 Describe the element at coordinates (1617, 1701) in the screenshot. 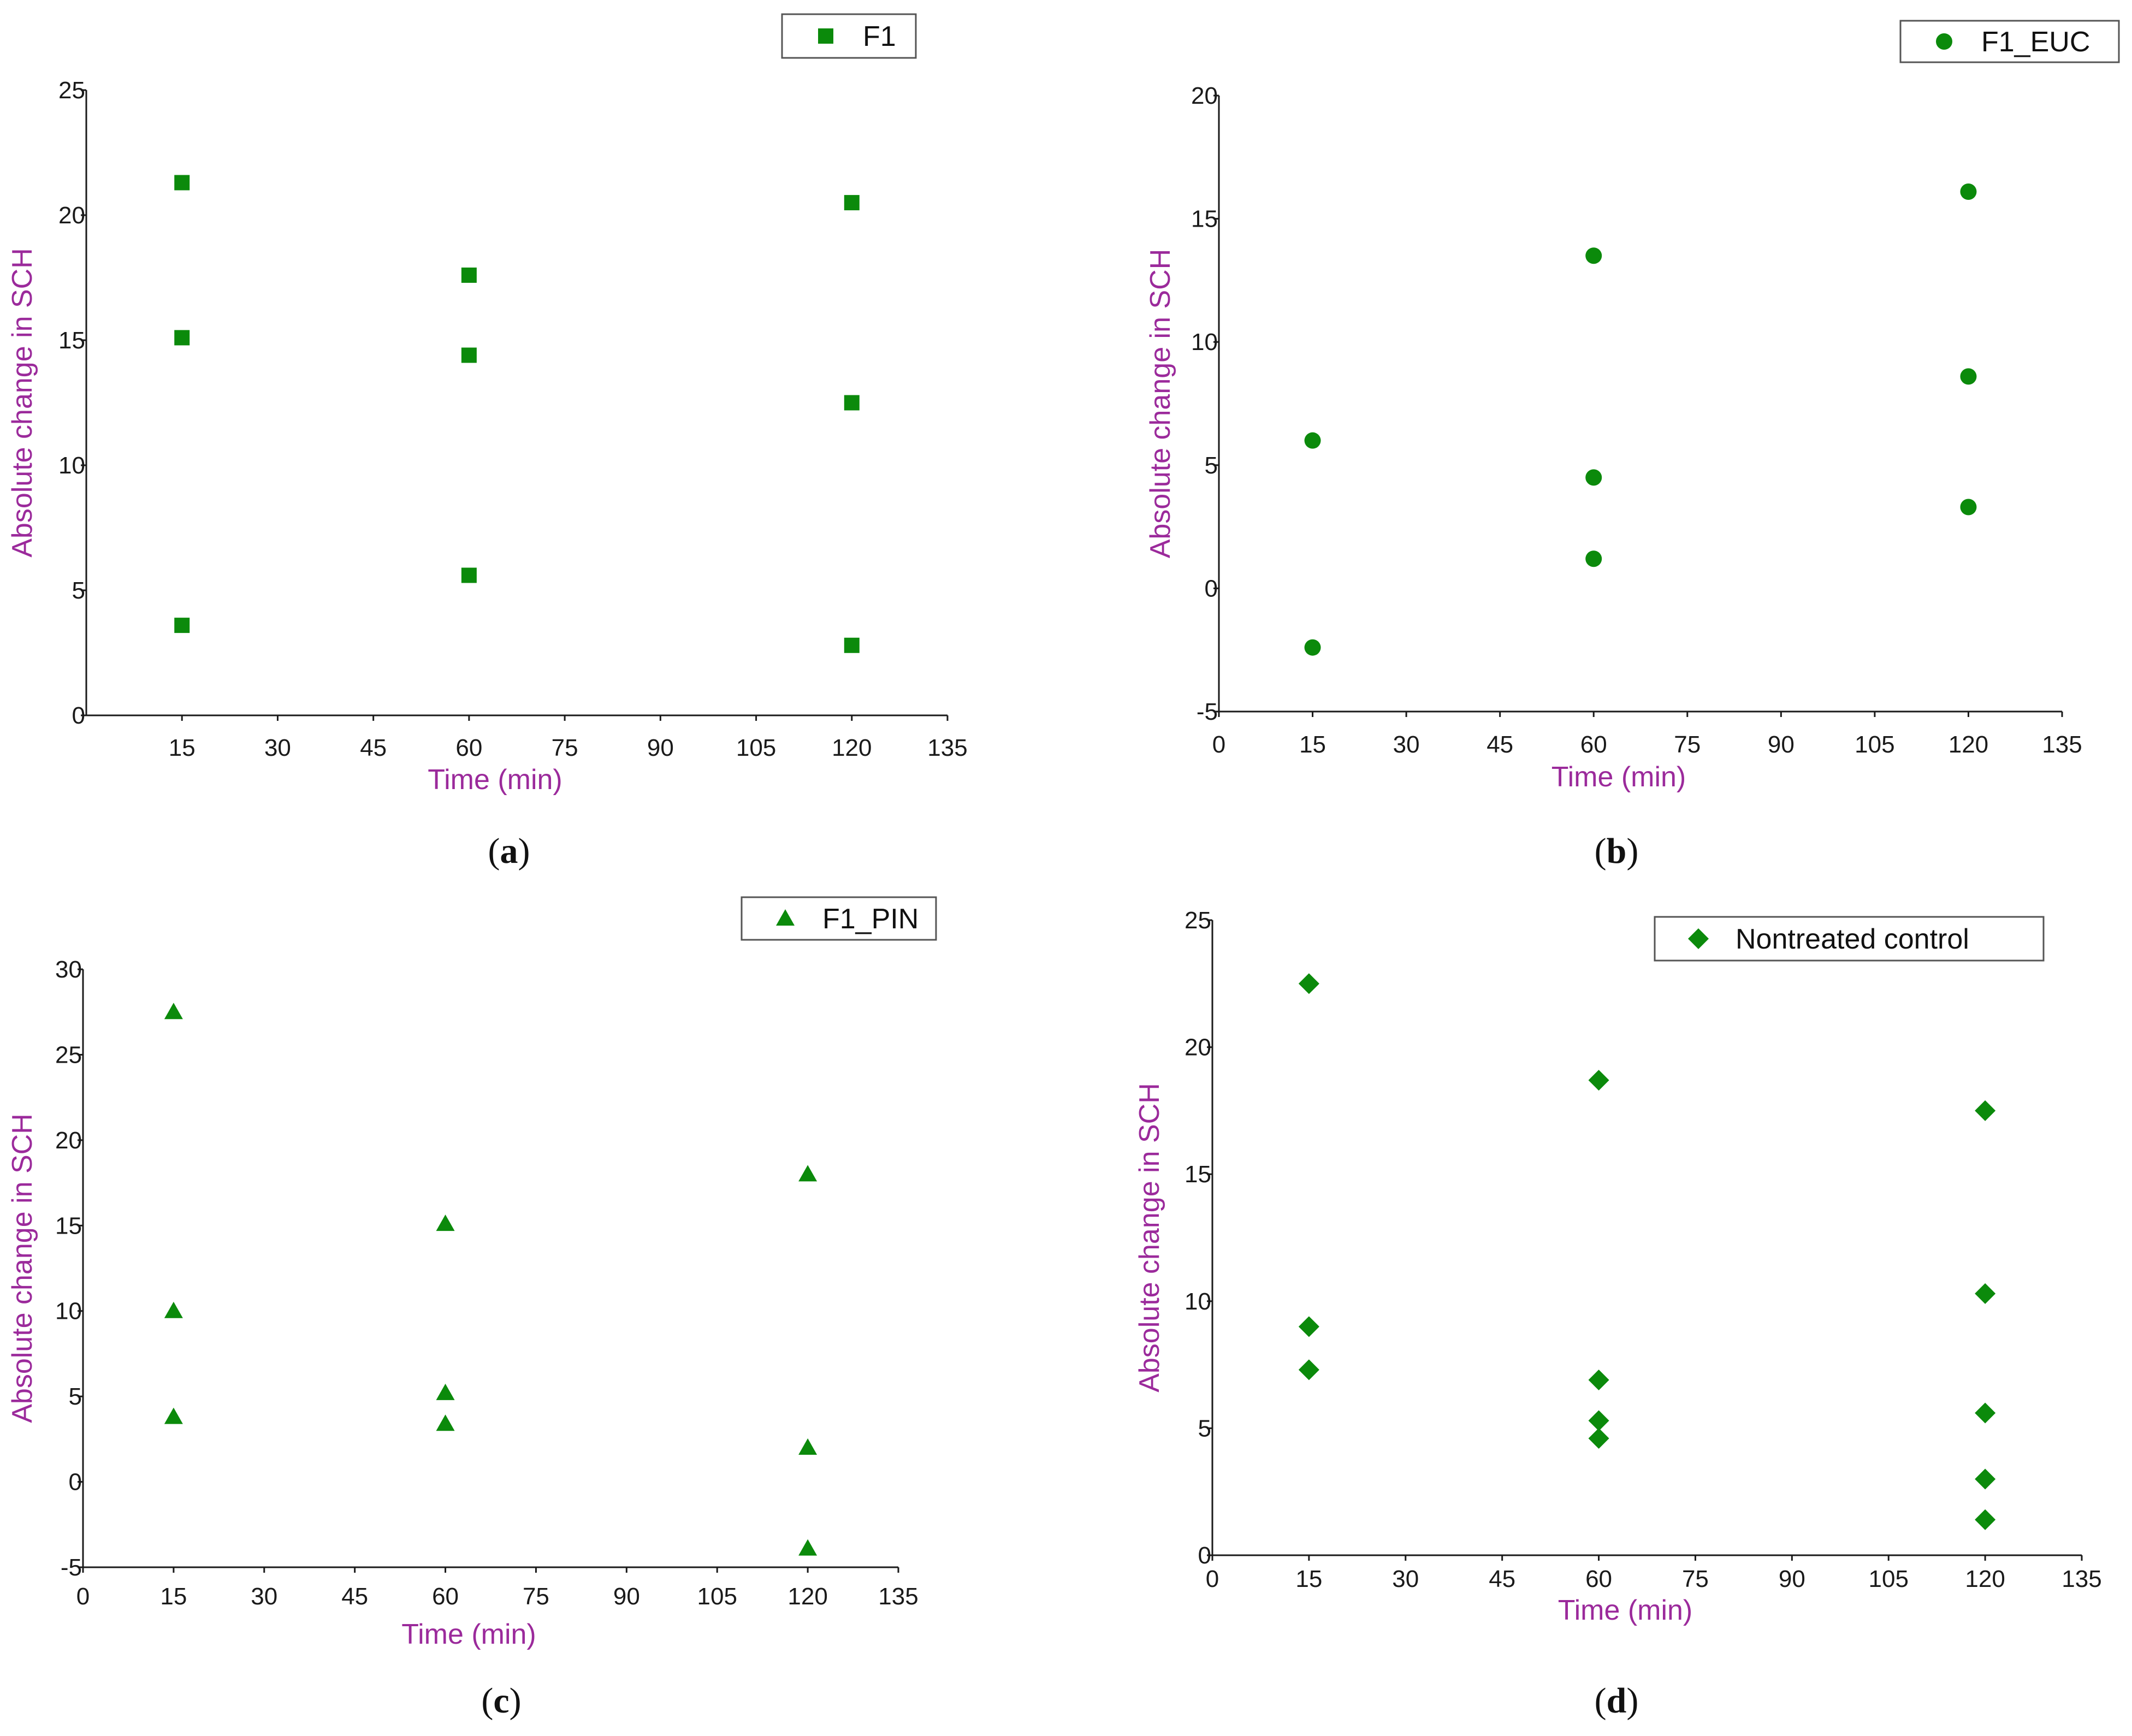

I see `panel-label-d: (d)` at that location.